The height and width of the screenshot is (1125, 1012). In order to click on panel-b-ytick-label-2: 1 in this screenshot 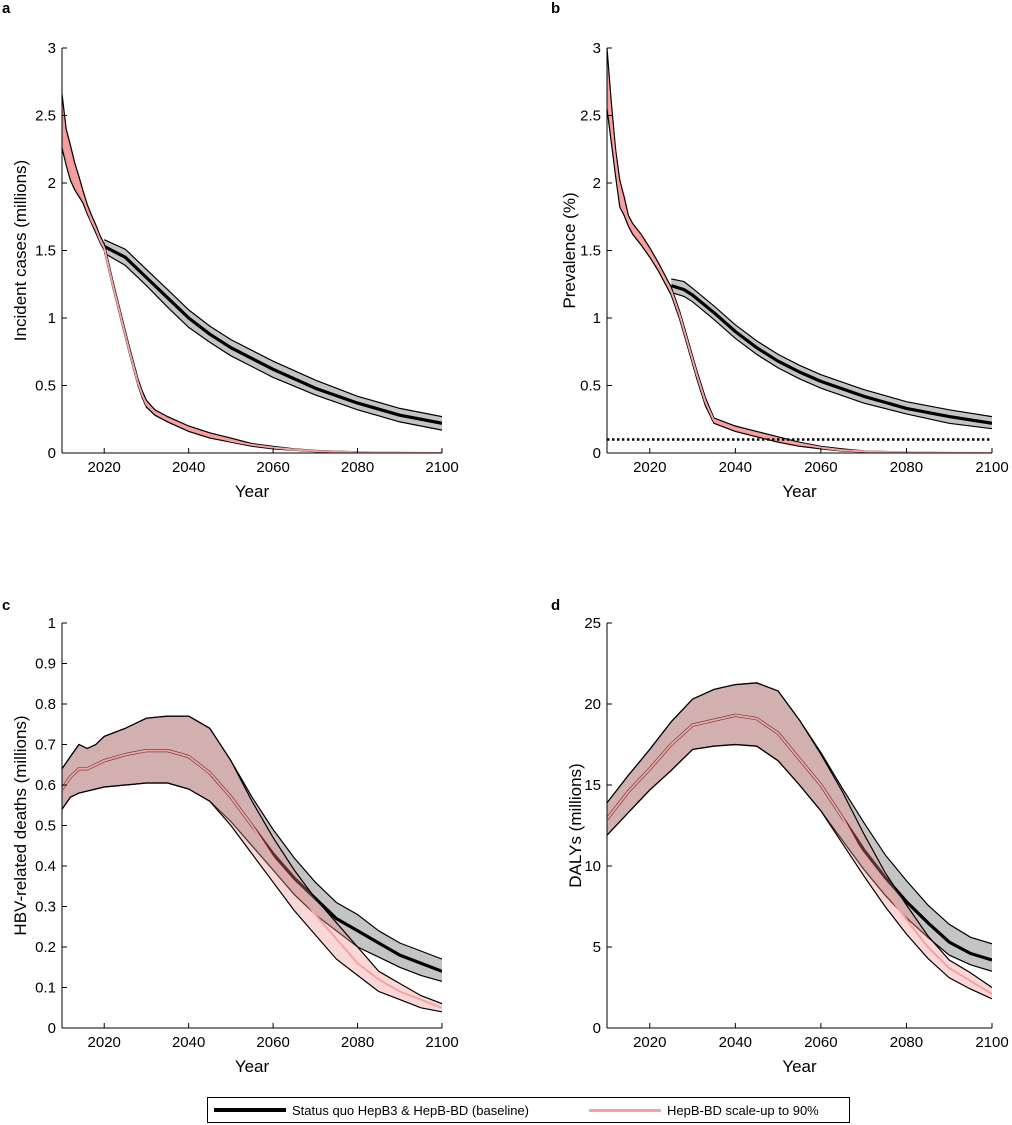, I will do `click(597, 318)`.